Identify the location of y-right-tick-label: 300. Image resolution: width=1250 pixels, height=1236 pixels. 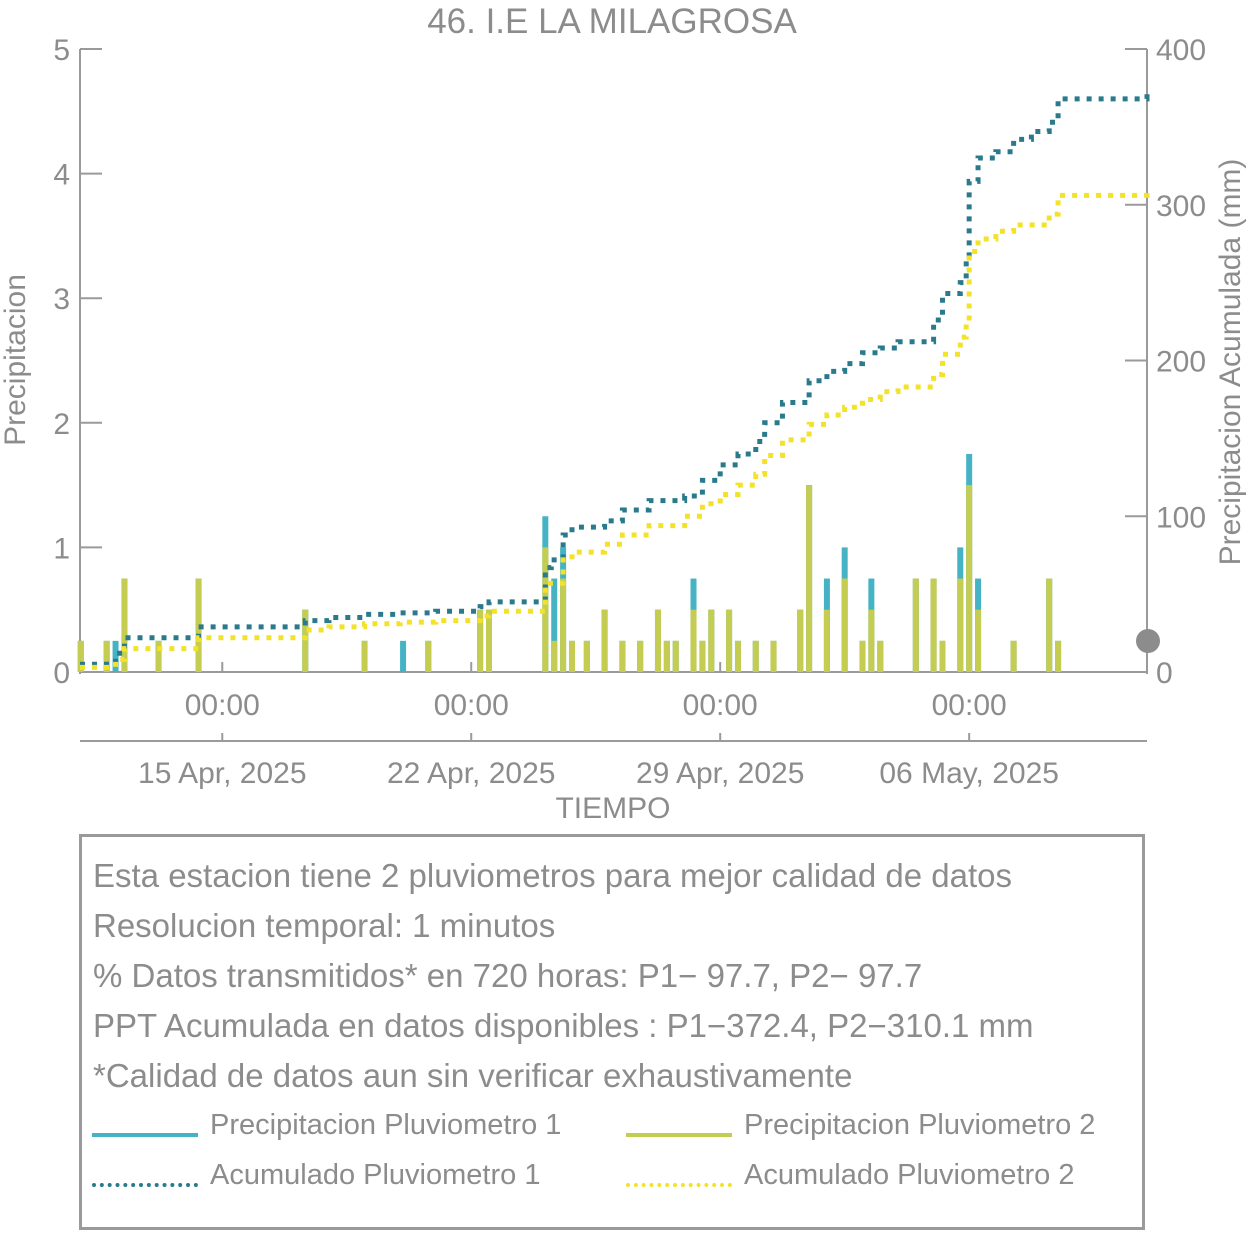
(1181, 206).